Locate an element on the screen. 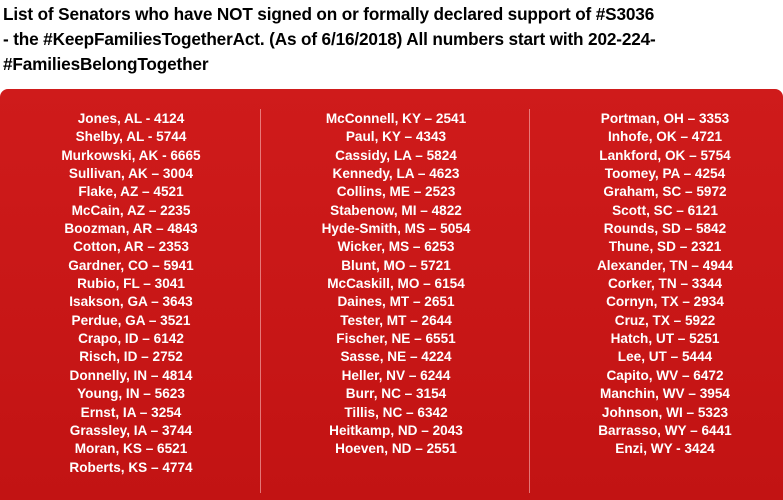 The width and height of the screenshot is (783, 500). senator-entry: Collins, ME – 2523 is located at coordinates (396, 192).